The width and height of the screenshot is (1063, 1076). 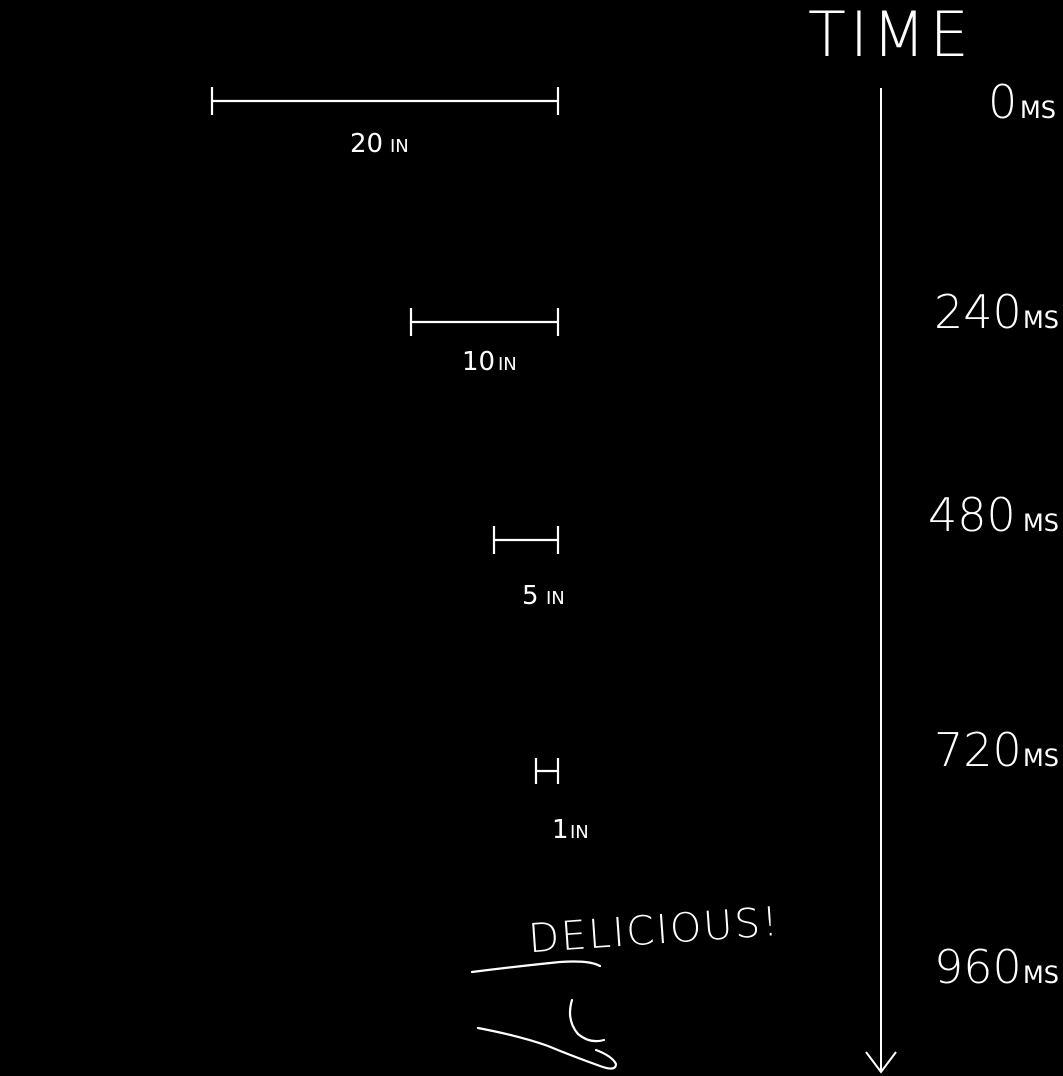 I want to click on time-label-480: 480 MS, so click(x=993, y=515).